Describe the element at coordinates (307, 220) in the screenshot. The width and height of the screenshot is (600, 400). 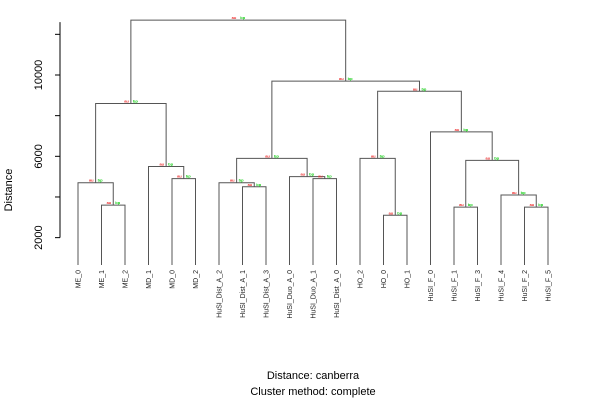
I see `link-n9` at that location.